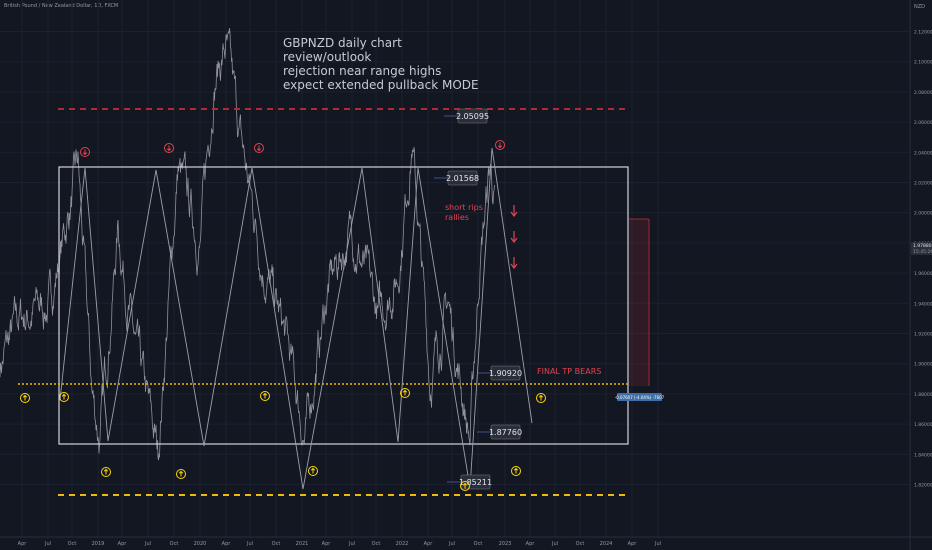 This screenshot has width=932, height=550. Describe the element at coordinates (923, 425) in the screenshot. I see `y-tick-label: 1.86000` at that location.